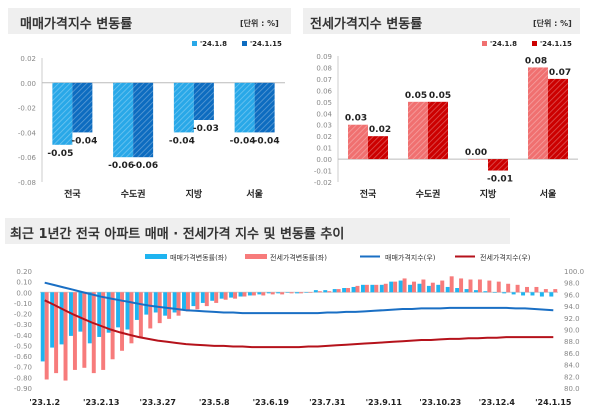  Describe the element at coordinates (441, 21) in the screenshot. I see `jeonse-title-bar` at that location.